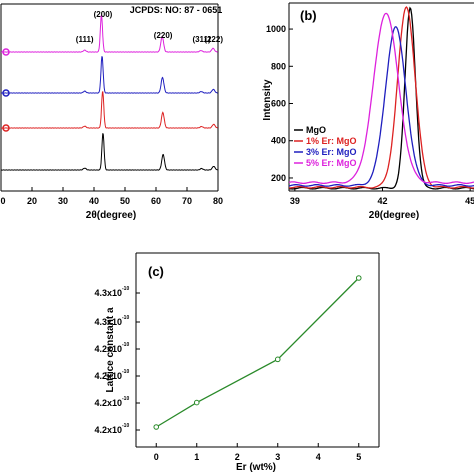  I want to click on panel-a-xlabel: 2θ(degree), so click(111, 215).